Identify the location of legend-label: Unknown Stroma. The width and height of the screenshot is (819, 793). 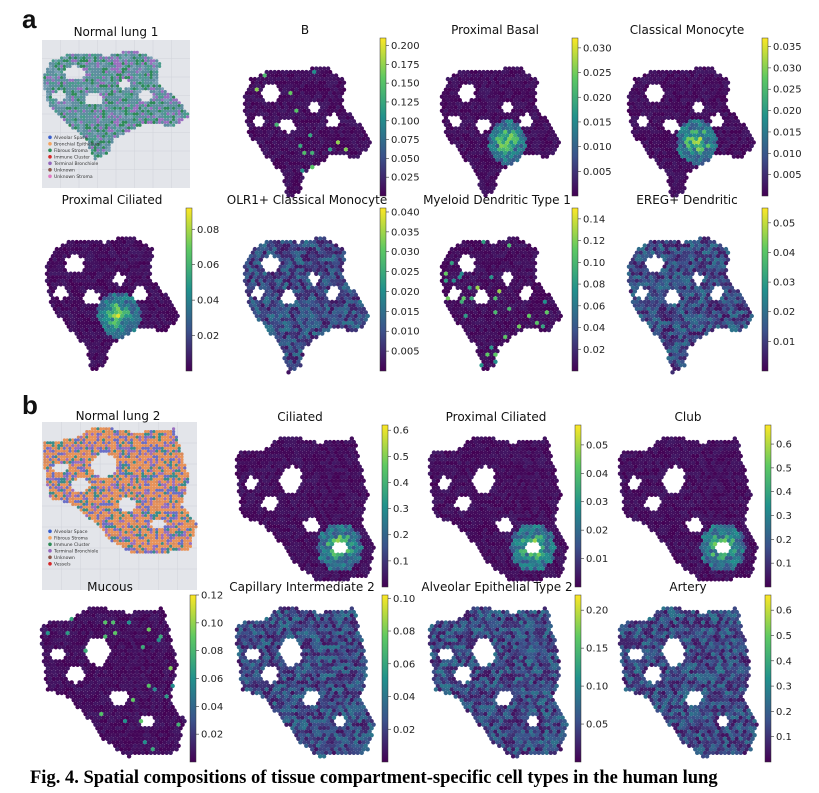
(73, 177).